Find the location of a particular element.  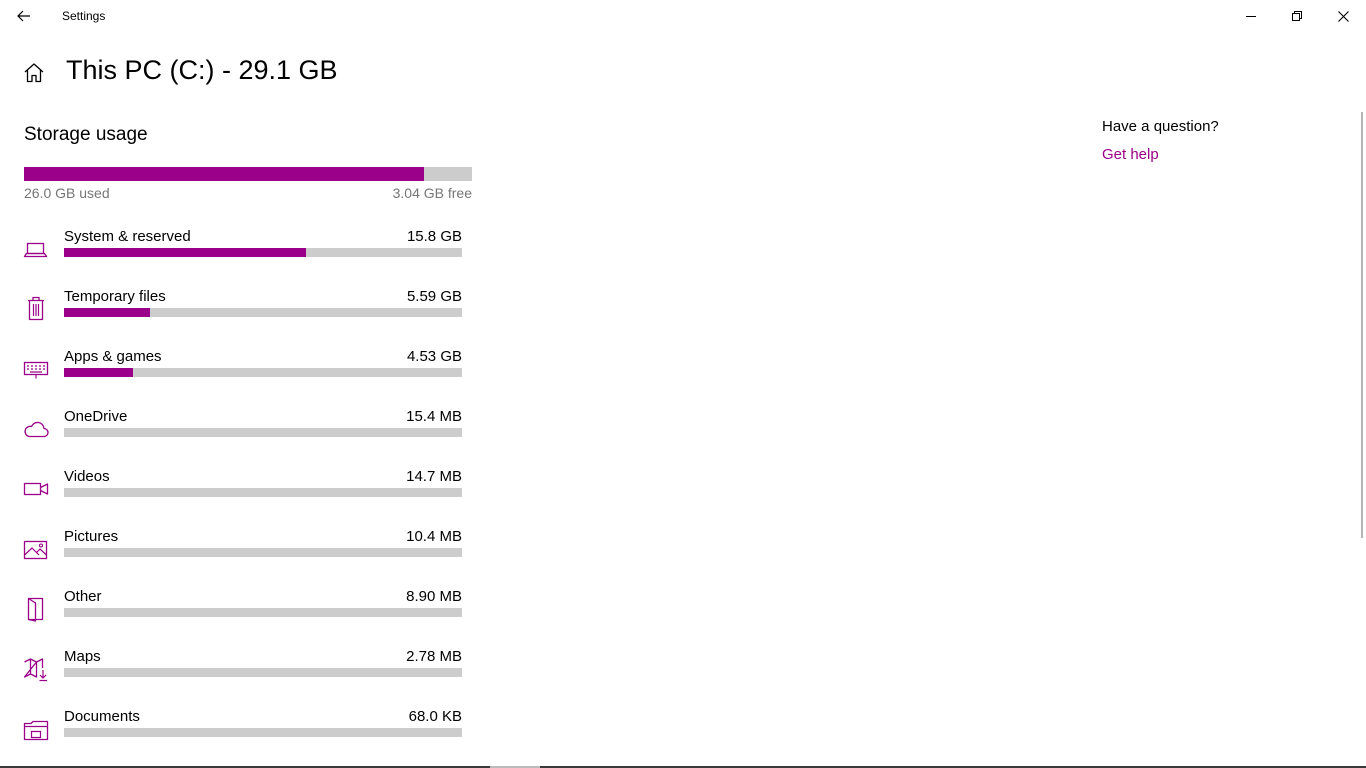

category-temporary-files: Temporary files 5.59 GB is located at coordinates (240, 314).